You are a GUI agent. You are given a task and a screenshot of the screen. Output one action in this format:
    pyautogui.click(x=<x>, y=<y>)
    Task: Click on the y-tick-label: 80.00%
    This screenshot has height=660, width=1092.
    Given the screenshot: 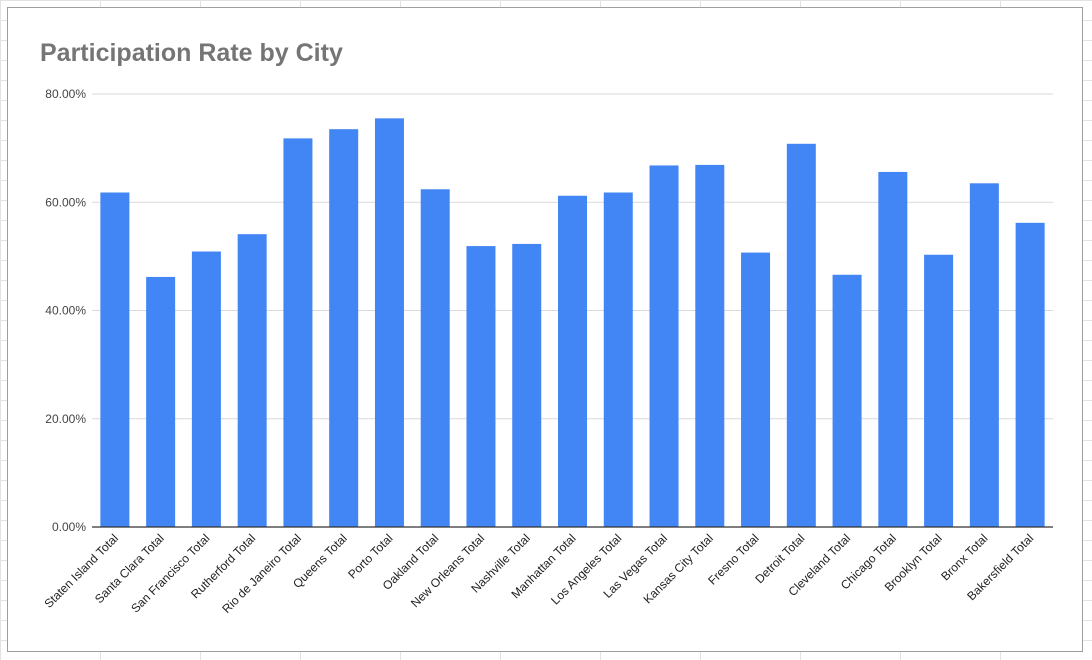 What is the action you would take?
    pyautogui.click(x=65, y=94)
    